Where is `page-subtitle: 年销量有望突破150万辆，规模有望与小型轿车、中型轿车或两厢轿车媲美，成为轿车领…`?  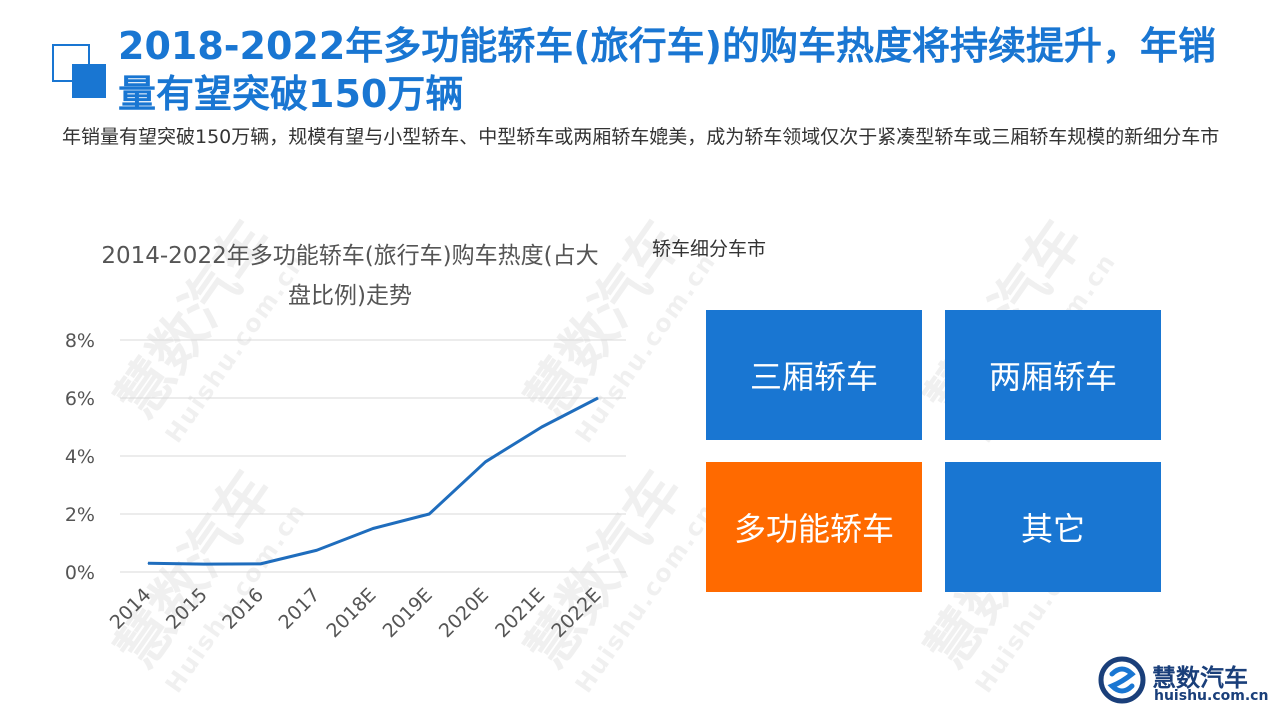
page-subtitle: 年销量有望突破150万辆，规模有望与小型轿车、中型轿车或两厢轿车媲美，成为轿车领… is located at coordinates (641, 137).